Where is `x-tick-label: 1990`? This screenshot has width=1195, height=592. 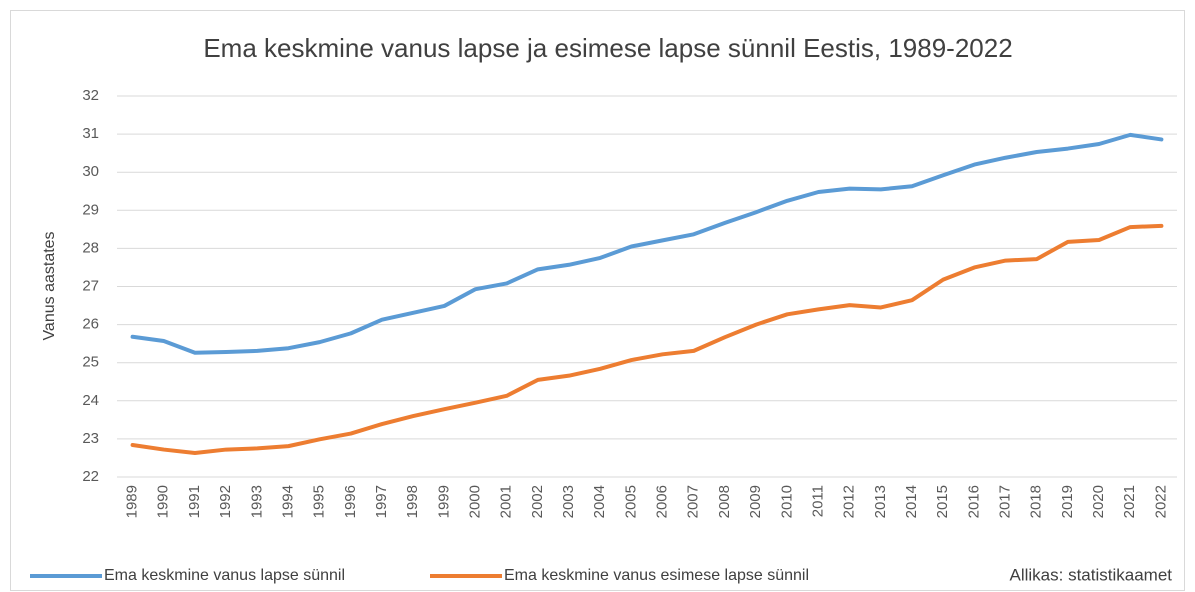
x-tick-label: 1990 is located at coordinates (163, 501).